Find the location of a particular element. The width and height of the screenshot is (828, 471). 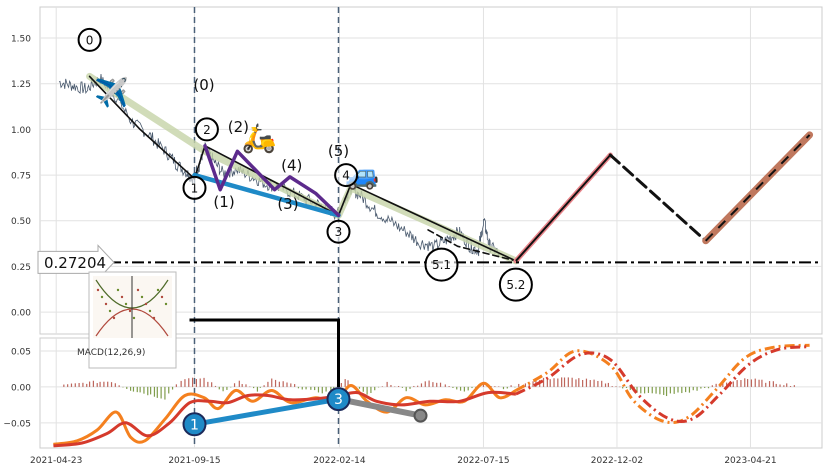

sub-wave-line is located at coordinates (272, 181).